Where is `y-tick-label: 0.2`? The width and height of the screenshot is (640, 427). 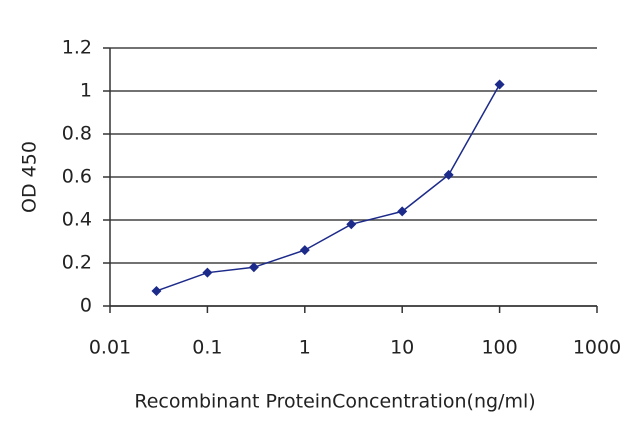 y-tick-label: 0.2 is located at coordinates (77, 263).